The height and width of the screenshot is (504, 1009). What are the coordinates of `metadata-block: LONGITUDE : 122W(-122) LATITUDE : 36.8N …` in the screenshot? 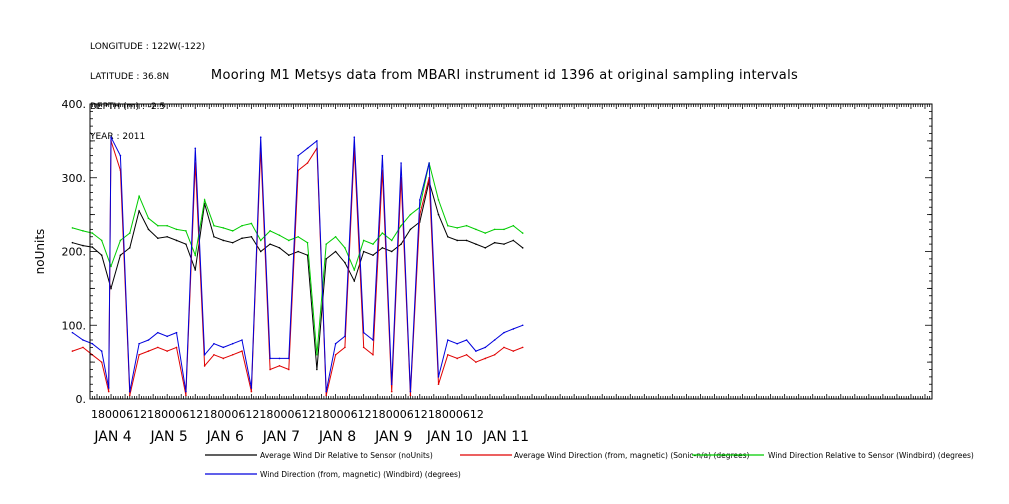 It's located at (147, 87).